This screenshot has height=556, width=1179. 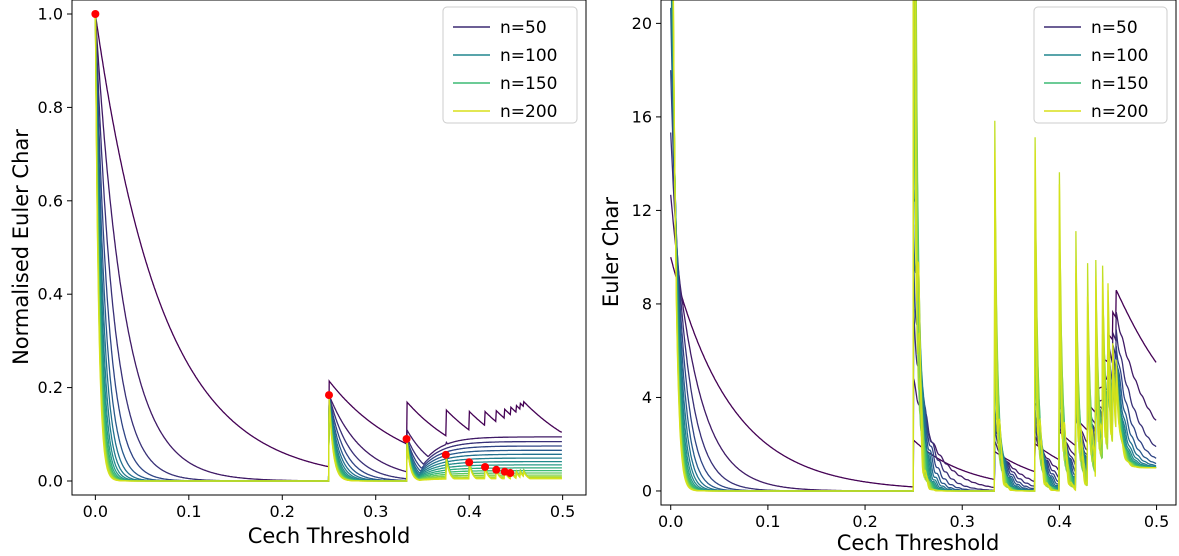 What do you see at coordinates (864, 521) in the screenshot?
I see `right-x-tick-label: 0.2` at bounding box center [864, 521].